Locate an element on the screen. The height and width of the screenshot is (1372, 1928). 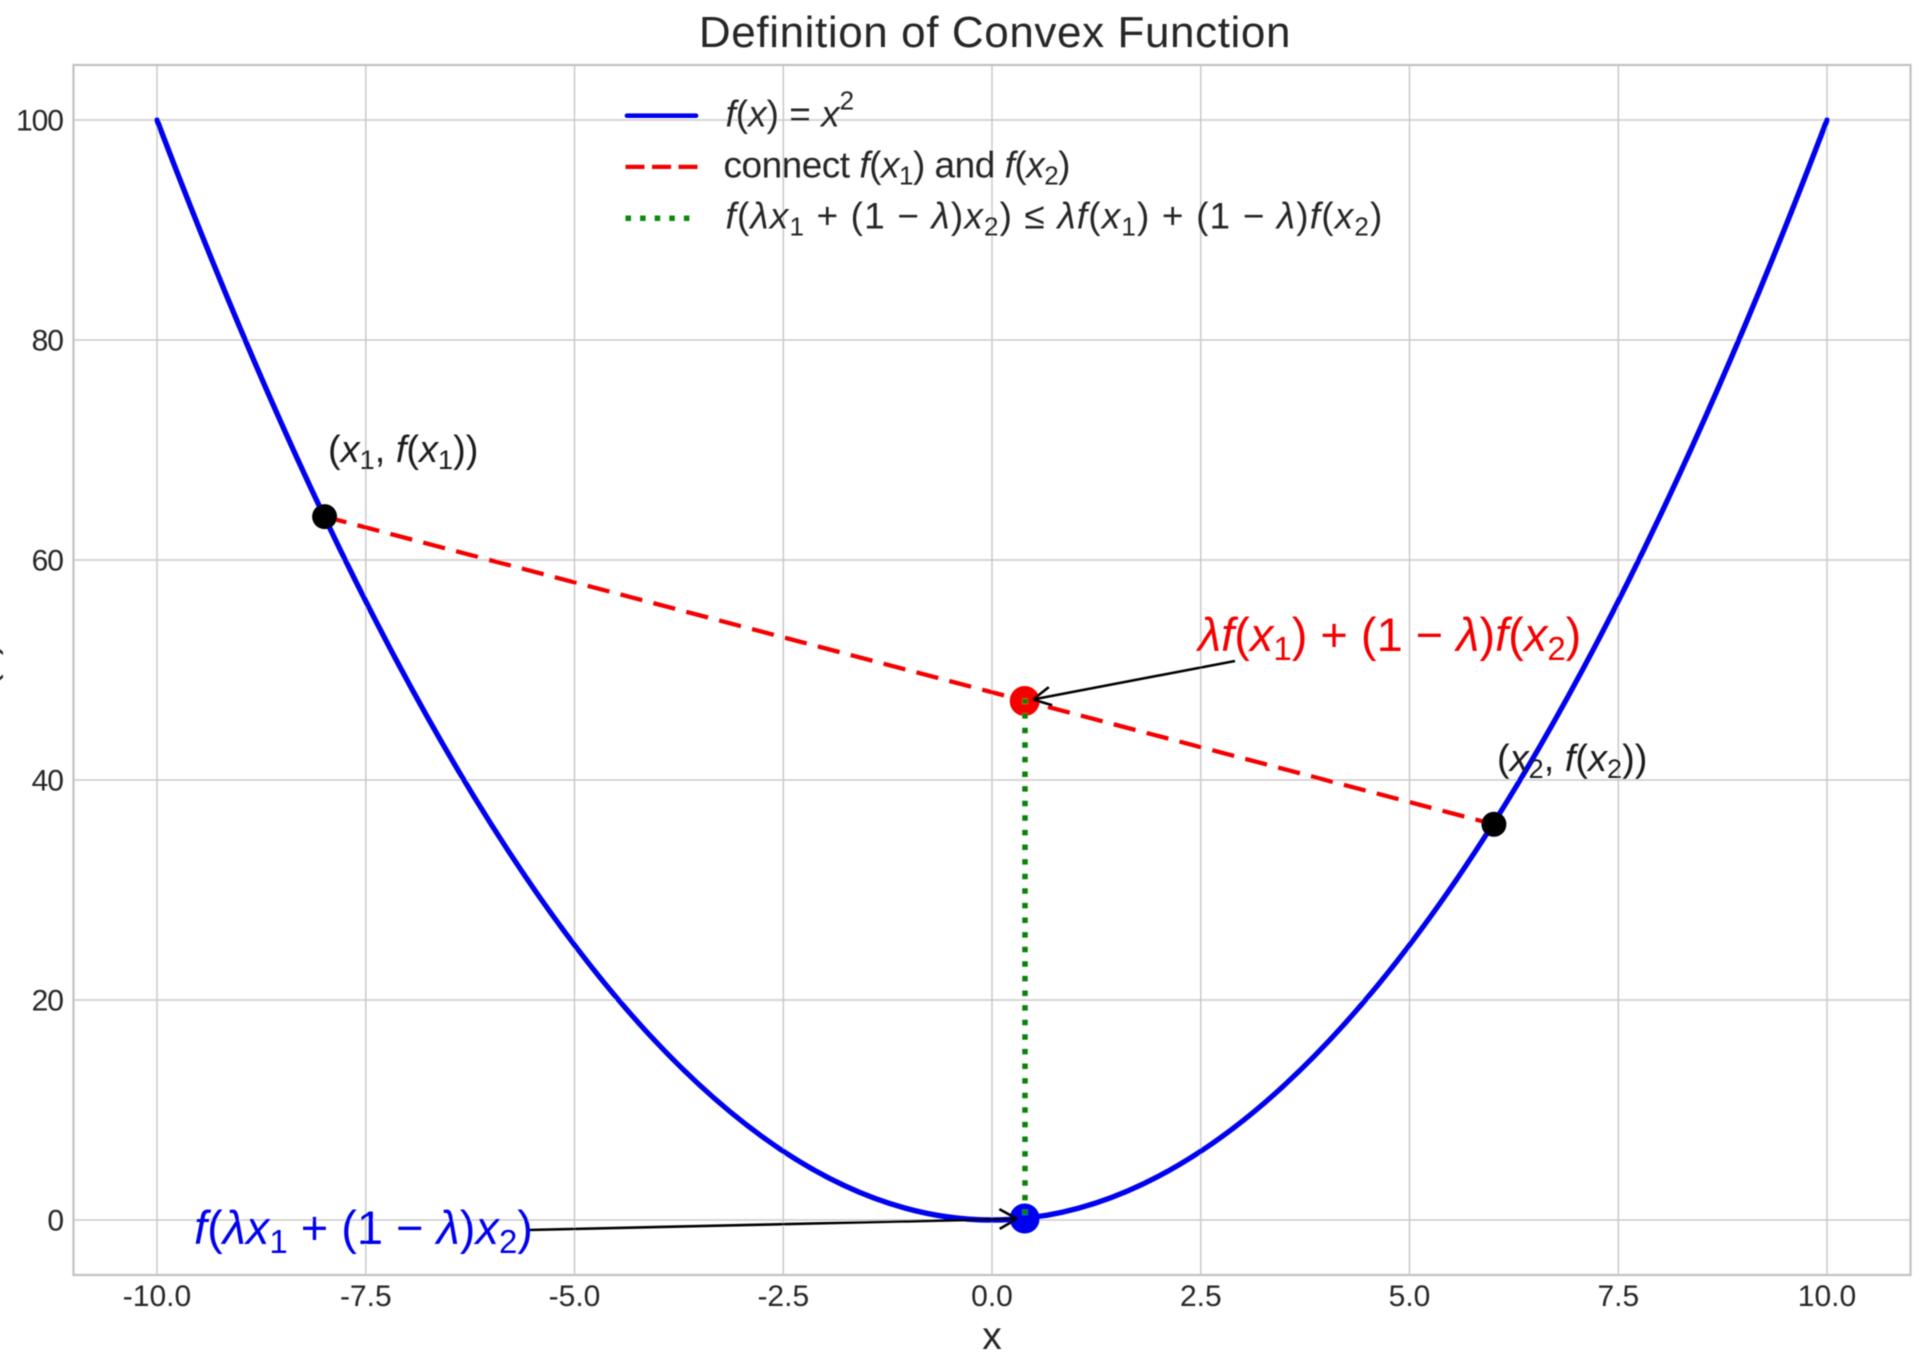
svg-text: 40 is located at coordinates (48, 781).